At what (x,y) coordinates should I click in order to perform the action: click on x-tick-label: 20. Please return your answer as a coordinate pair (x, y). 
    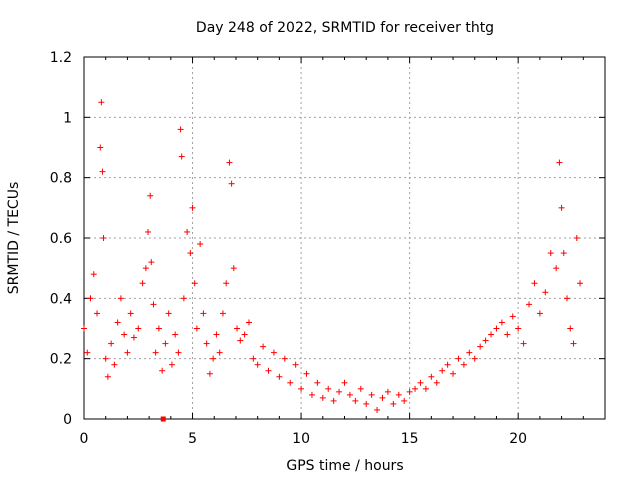
    Looking at the image, I should click on (518, 439).